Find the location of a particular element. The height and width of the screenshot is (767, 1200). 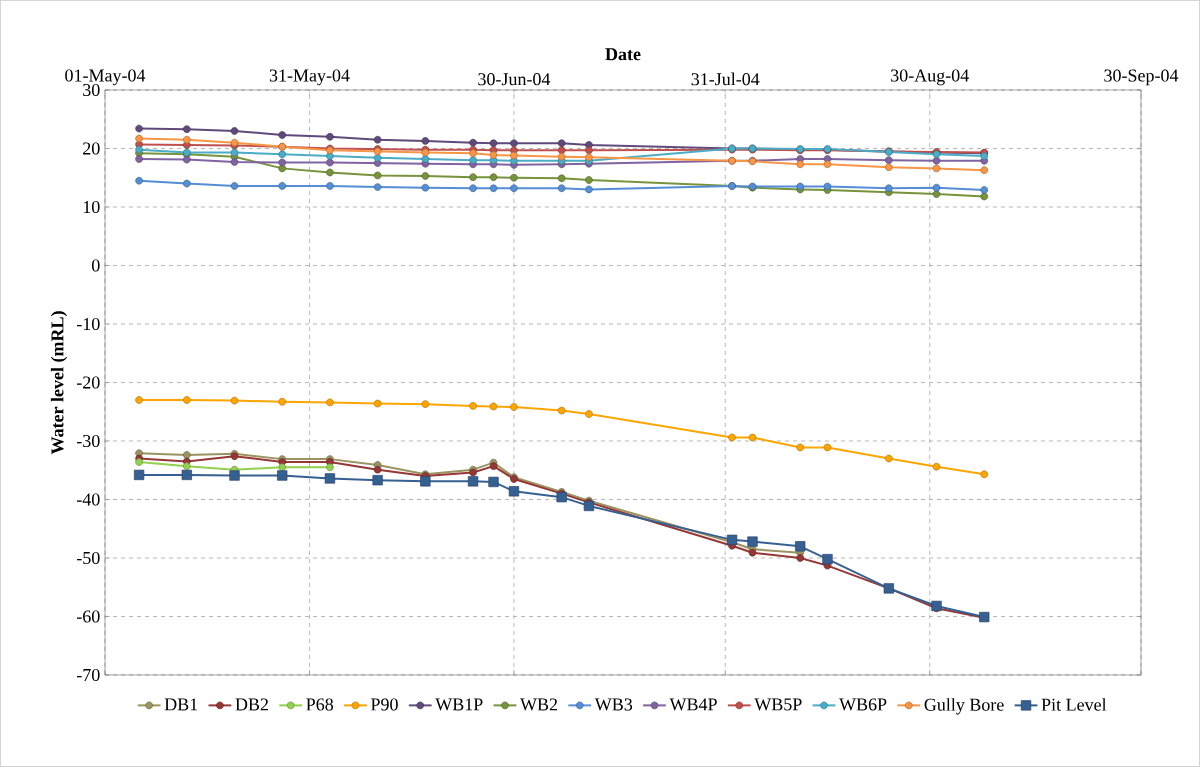

legend-label: Pit Level is located at coordinates (1074, 704).